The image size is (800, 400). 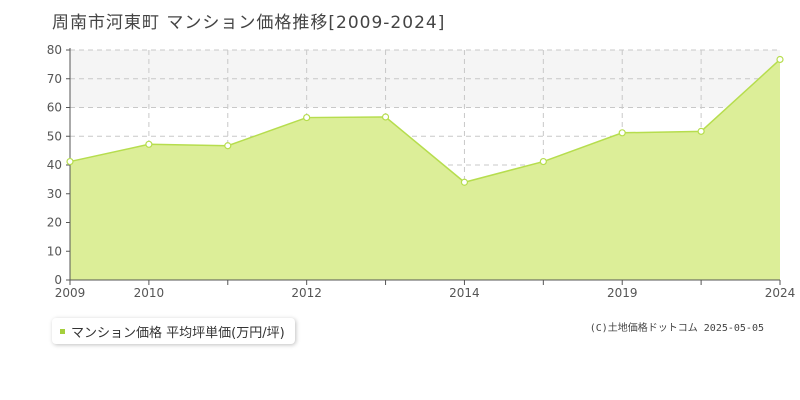 What do you see at coordinates (54, 223) in the screenshot?
I see `y-tick-label: 20` at bounding box center [54, 223].